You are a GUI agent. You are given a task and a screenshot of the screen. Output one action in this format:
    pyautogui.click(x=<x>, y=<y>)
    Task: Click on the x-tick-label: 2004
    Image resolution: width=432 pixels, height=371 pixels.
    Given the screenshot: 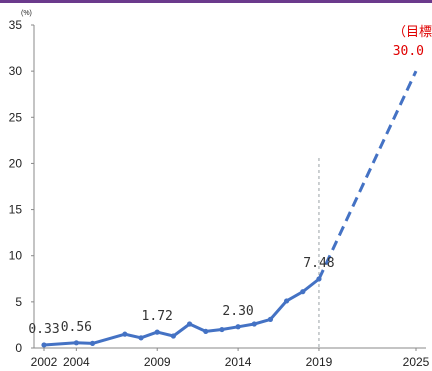 What is the action you would take?
    pyautogui.click(x=76, y=362)
    